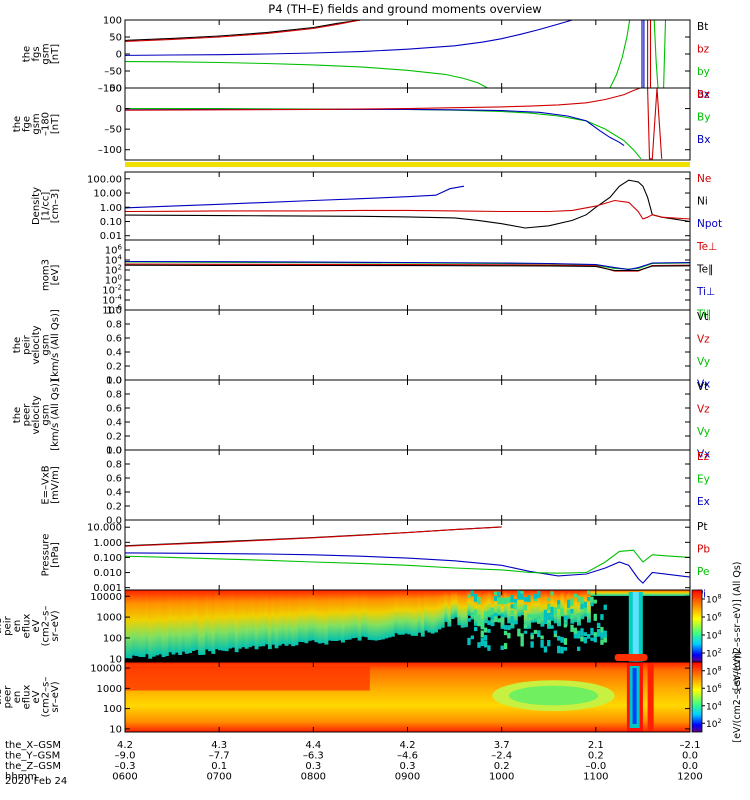 The height and width of the screenshot is (800, 750). Describe the element at coordinates (21, 777) in the screenshot. I see `x-axis-row-label: hhmm` at that location.